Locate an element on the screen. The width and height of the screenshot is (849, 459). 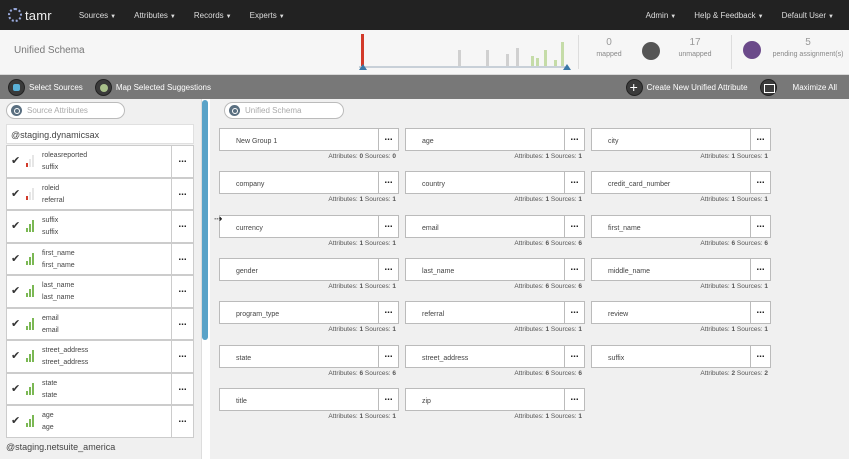
unified-attribute-card: currency... Attributes: 1 Sources: 1 is located at coordinates (309, 231).